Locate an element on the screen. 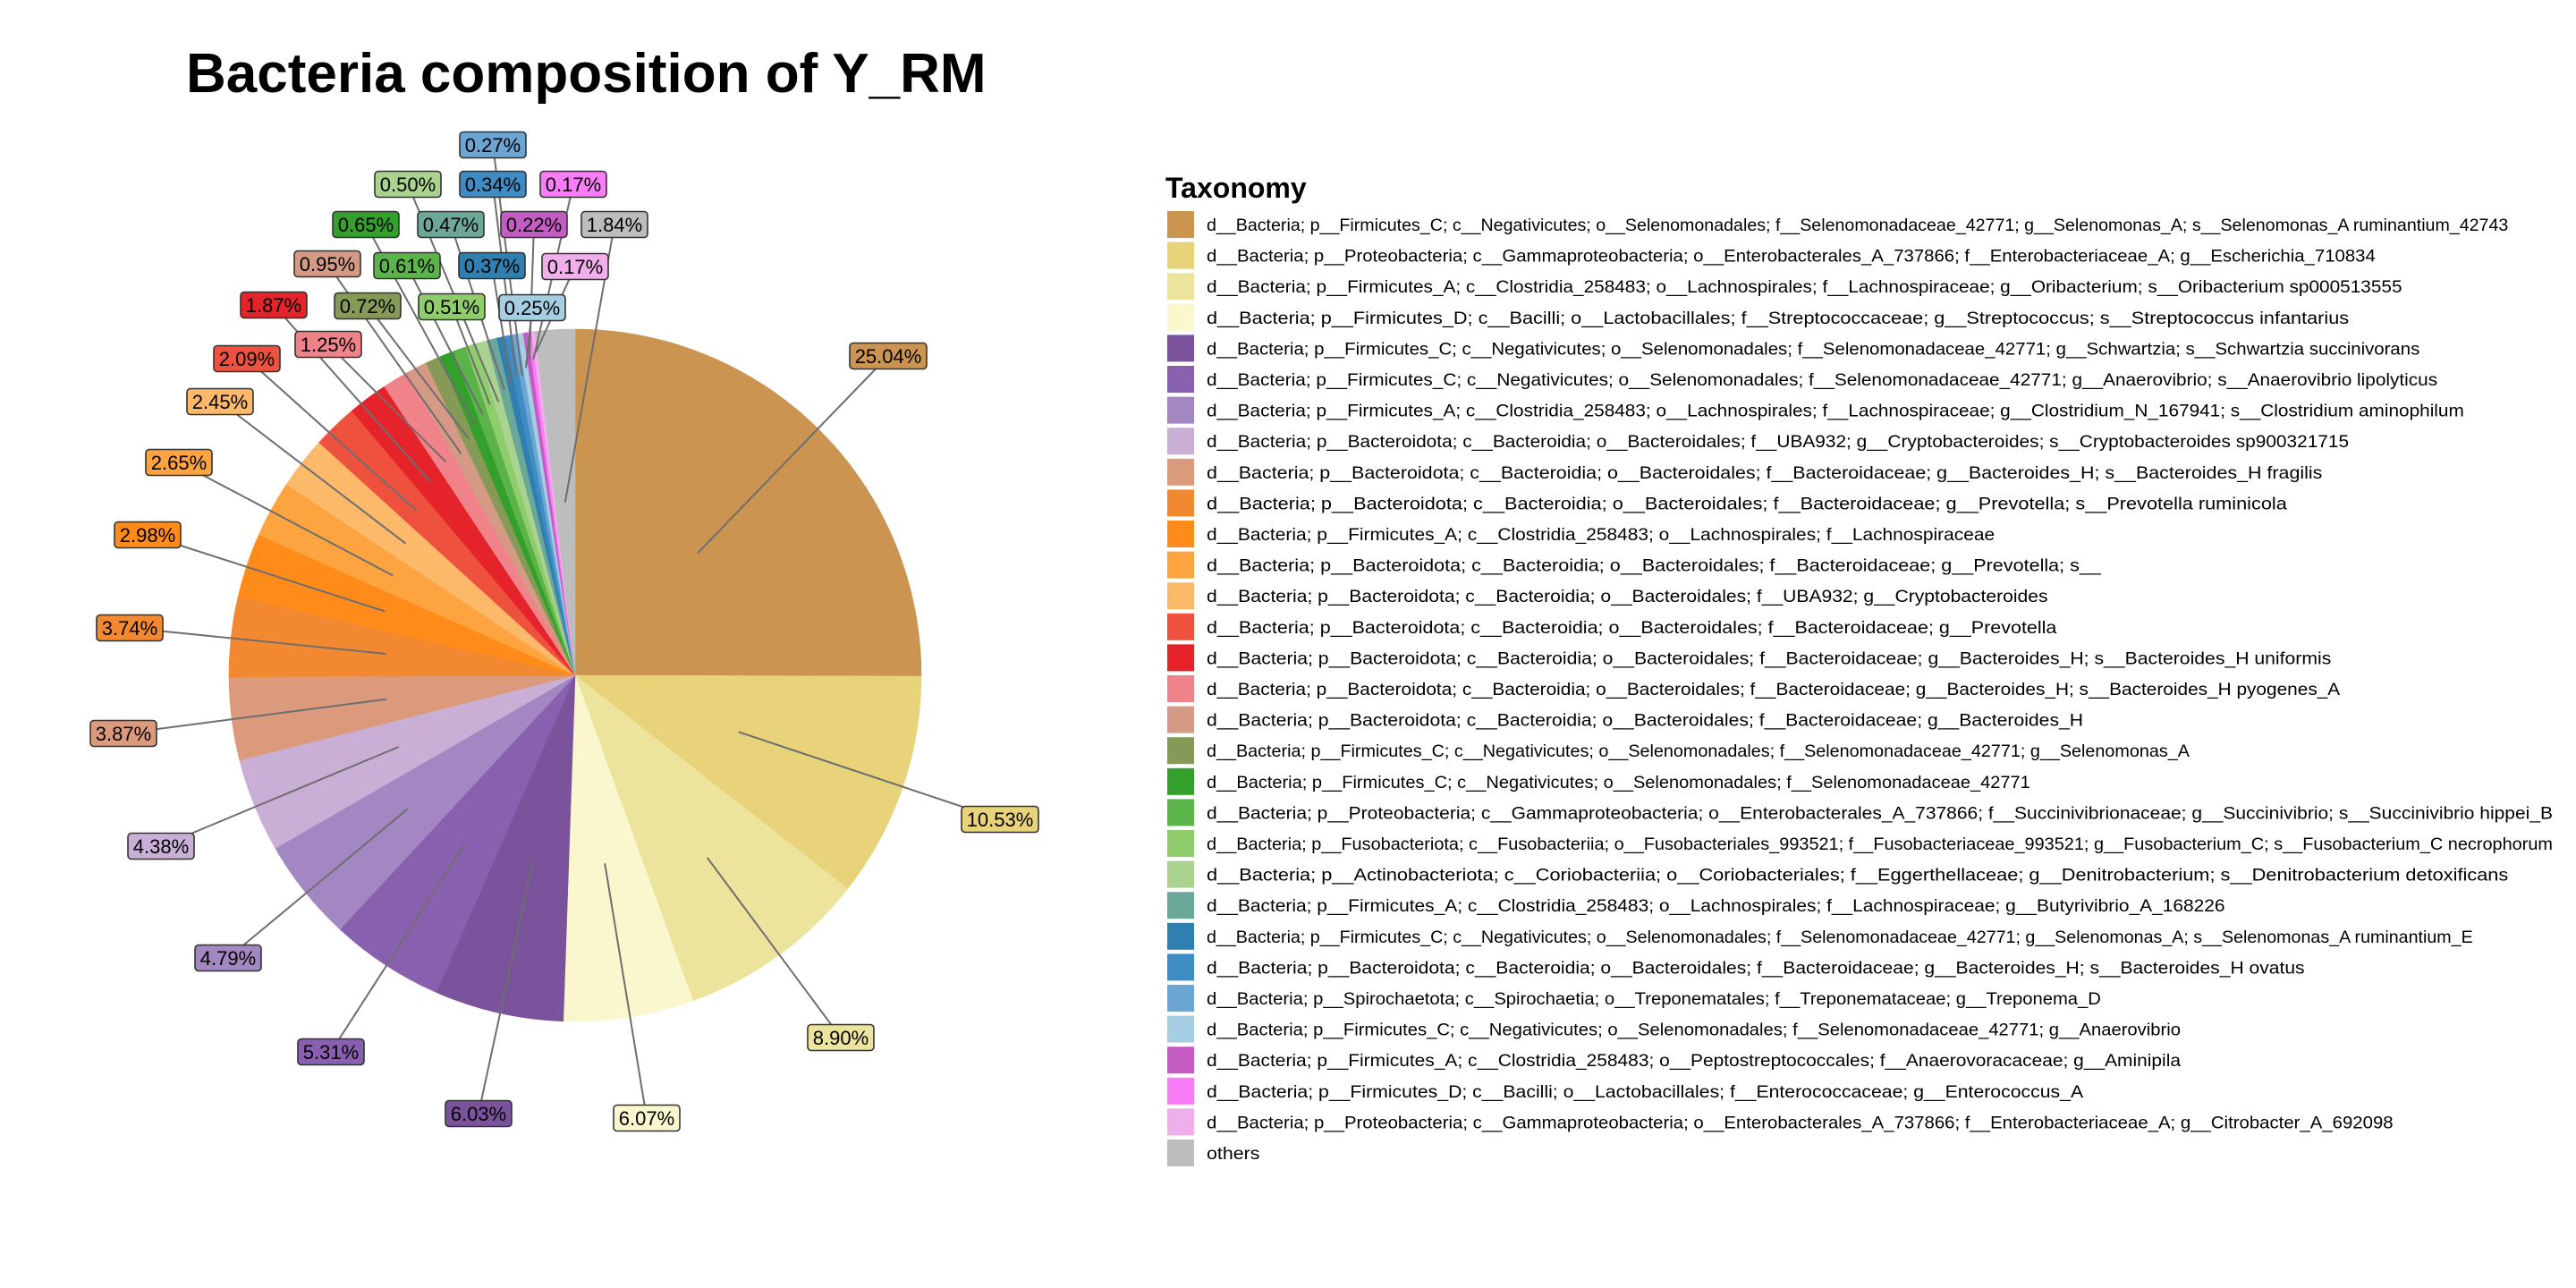  slice-label-text: 0.37% is located at coordinates (492, 266).